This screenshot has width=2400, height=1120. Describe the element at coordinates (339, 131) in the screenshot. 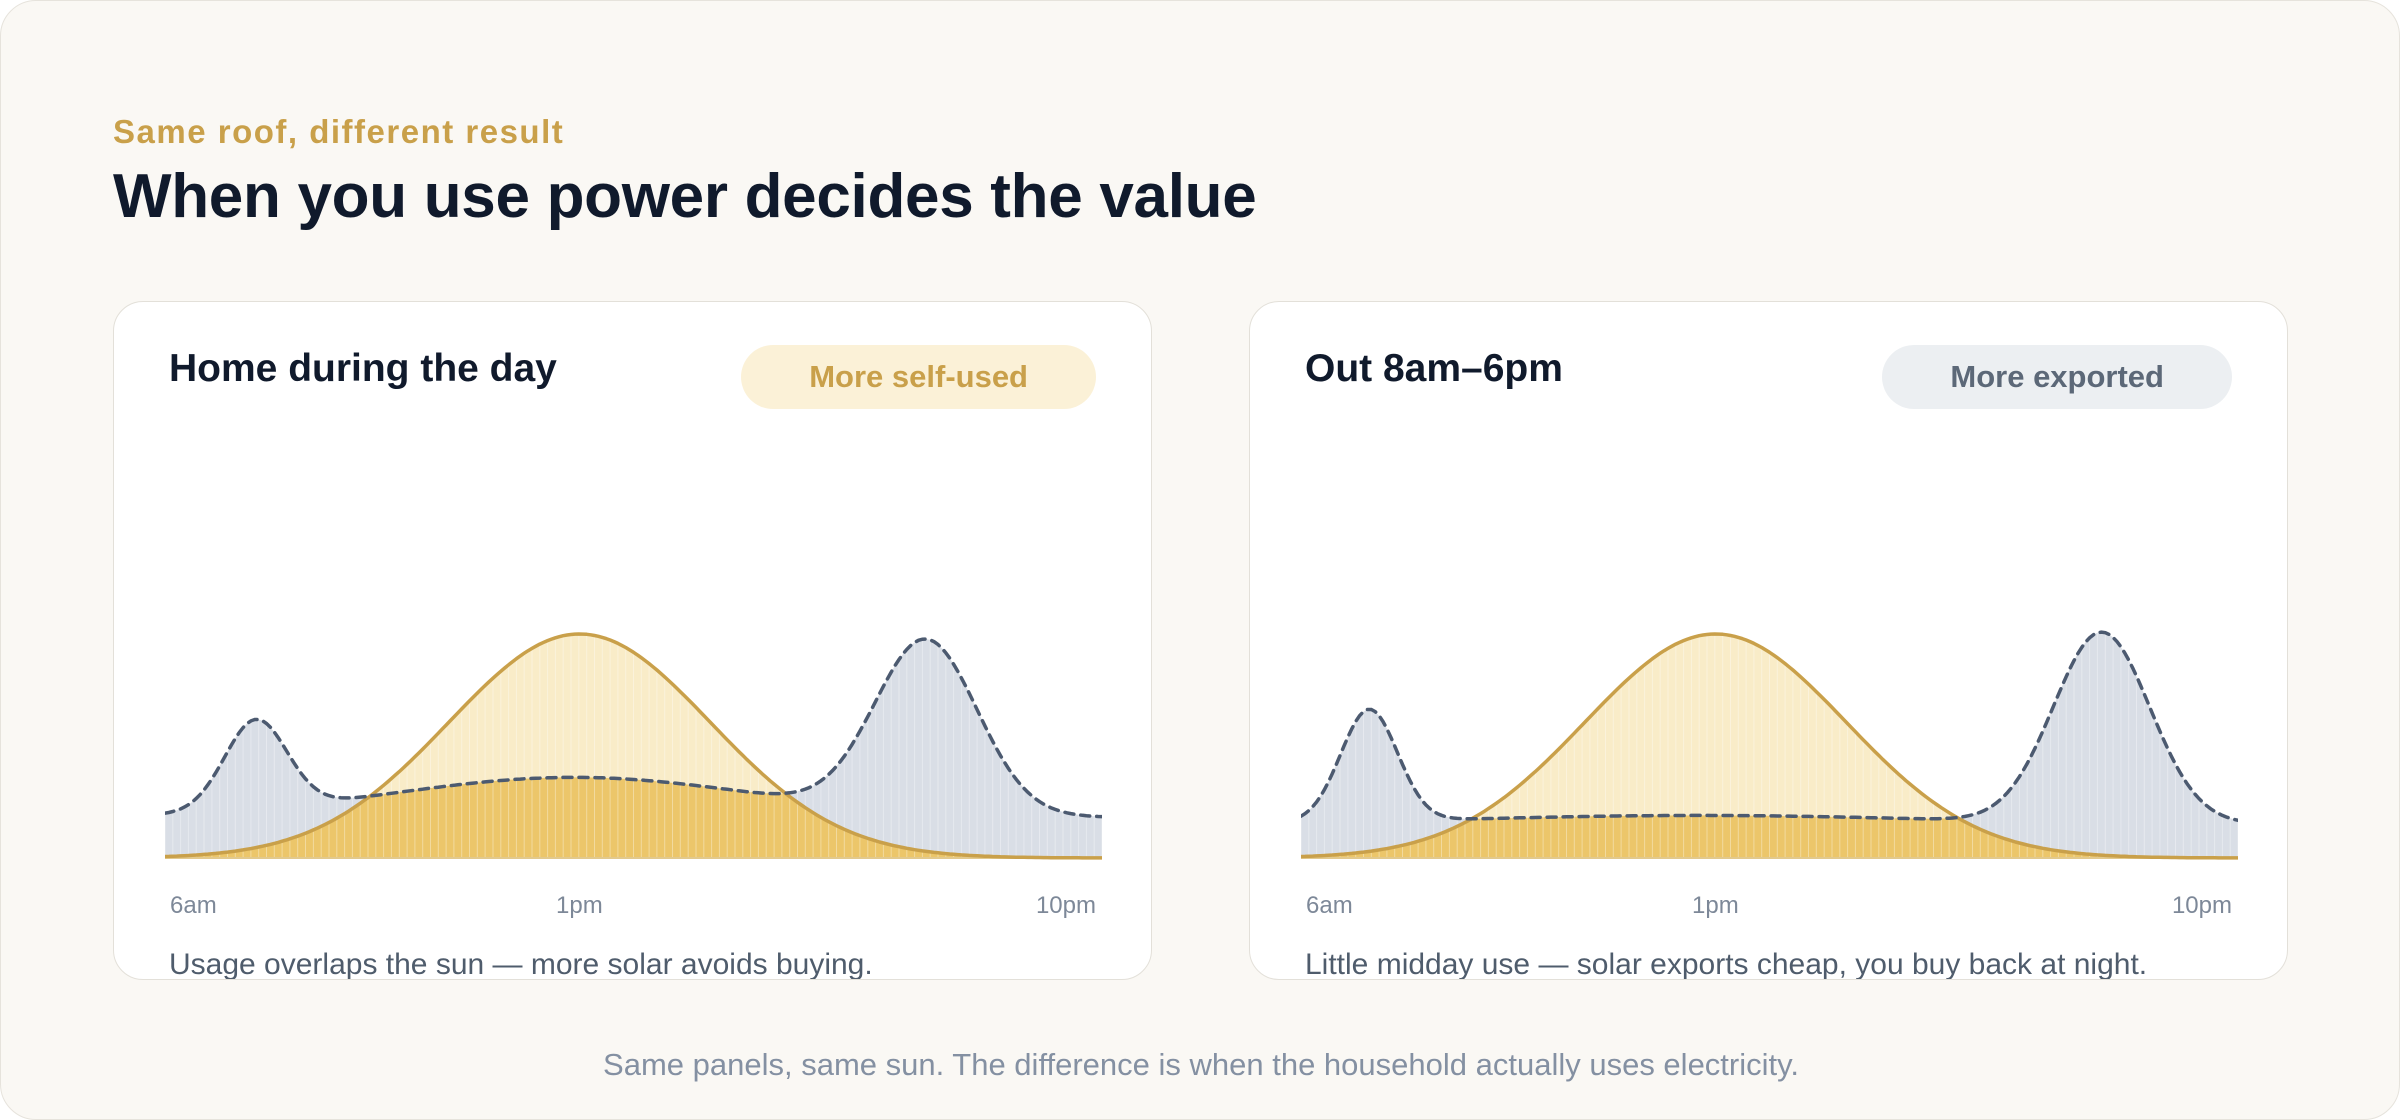

I see `eyebrow: Same roof, different result` at that location.